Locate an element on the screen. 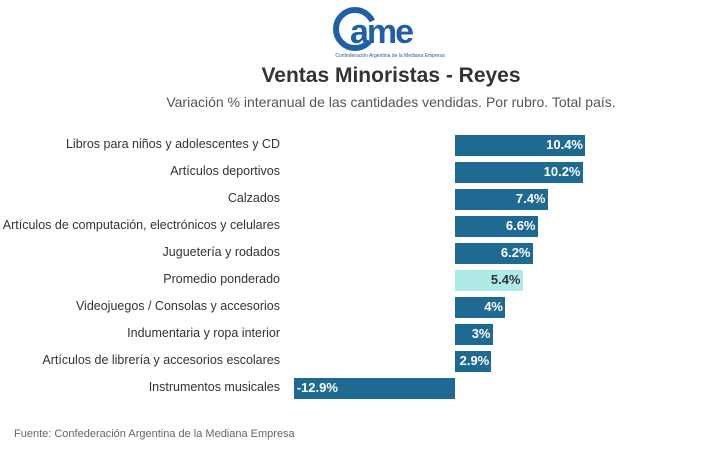 This screenshot has height=458, width=713. svg-text: ame is located at coordinates (381, 32).